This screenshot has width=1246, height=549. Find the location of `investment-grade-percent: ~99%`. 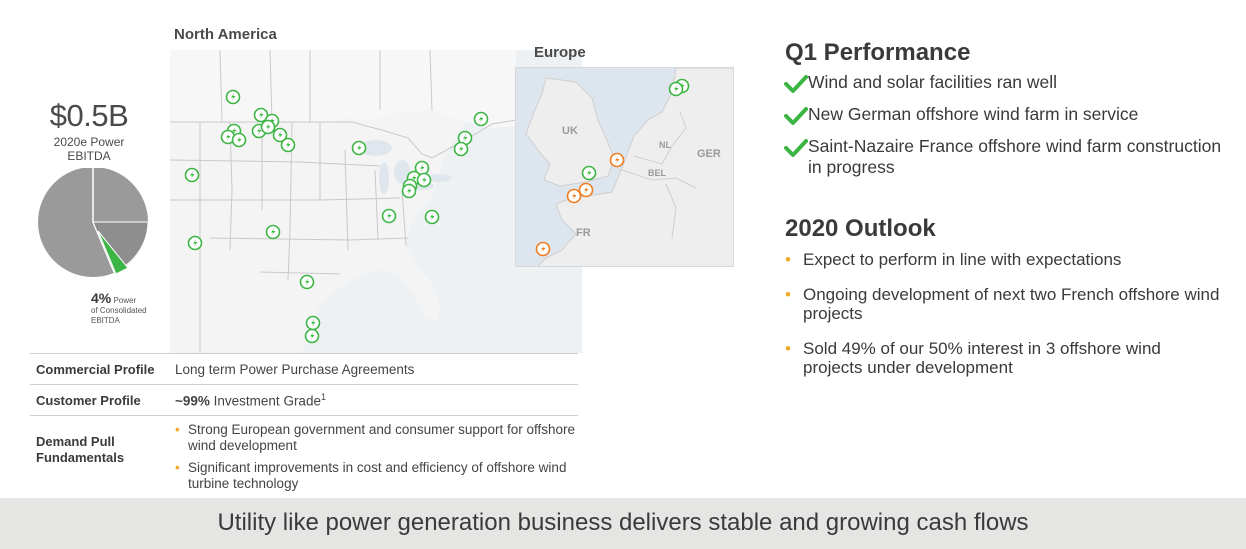

investment-grade-percent: ~99% is located at coordinates (192, 401).